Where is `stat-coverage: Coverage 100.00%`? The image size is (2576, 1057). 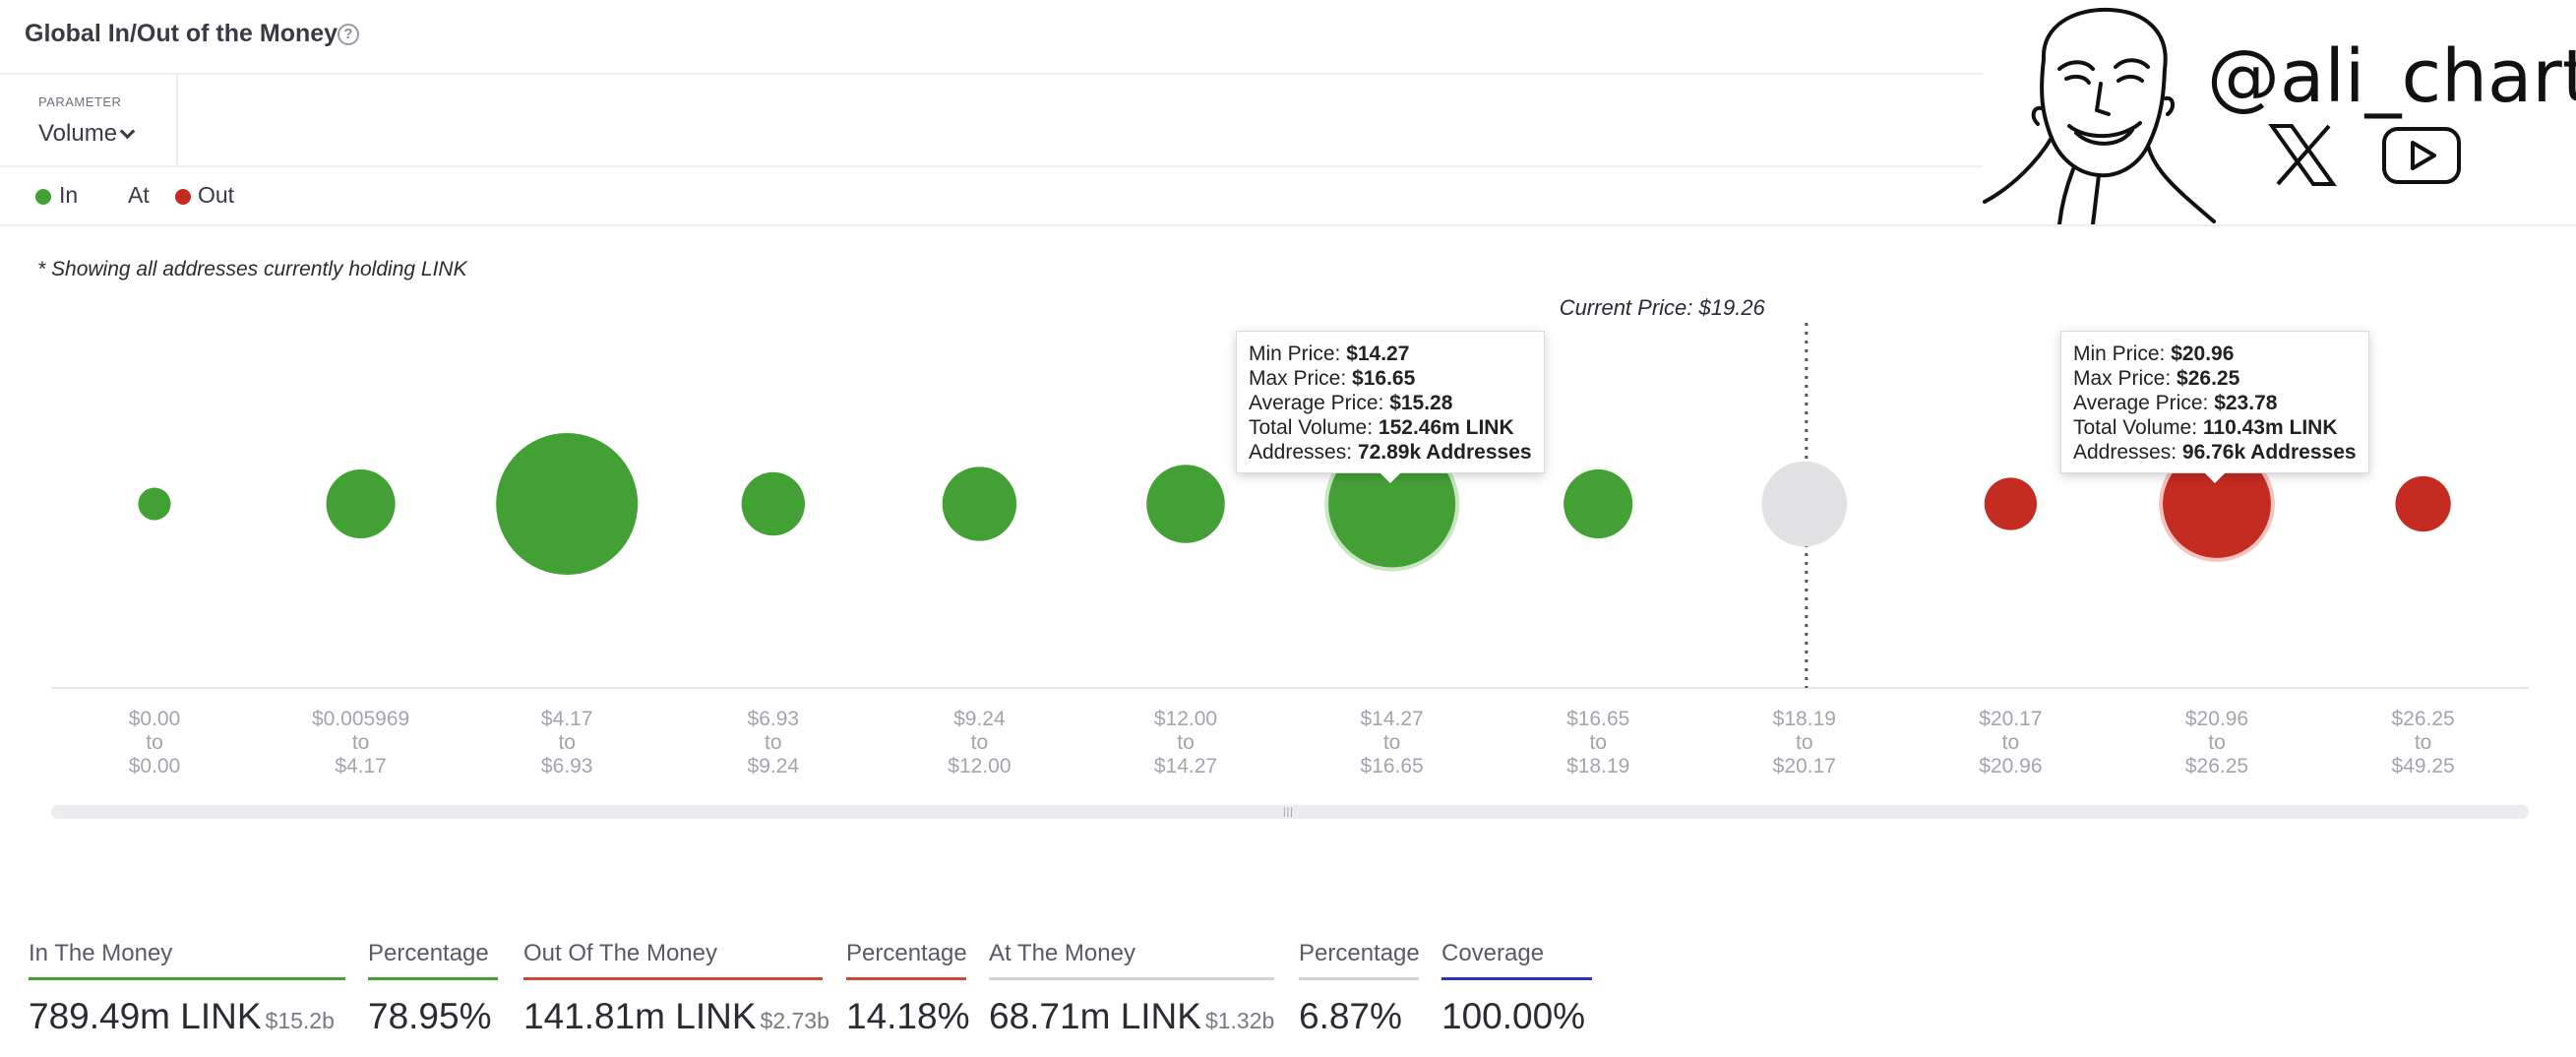
stat-coverage: Coverage 100.00% is located at coordinates (1516, 989).